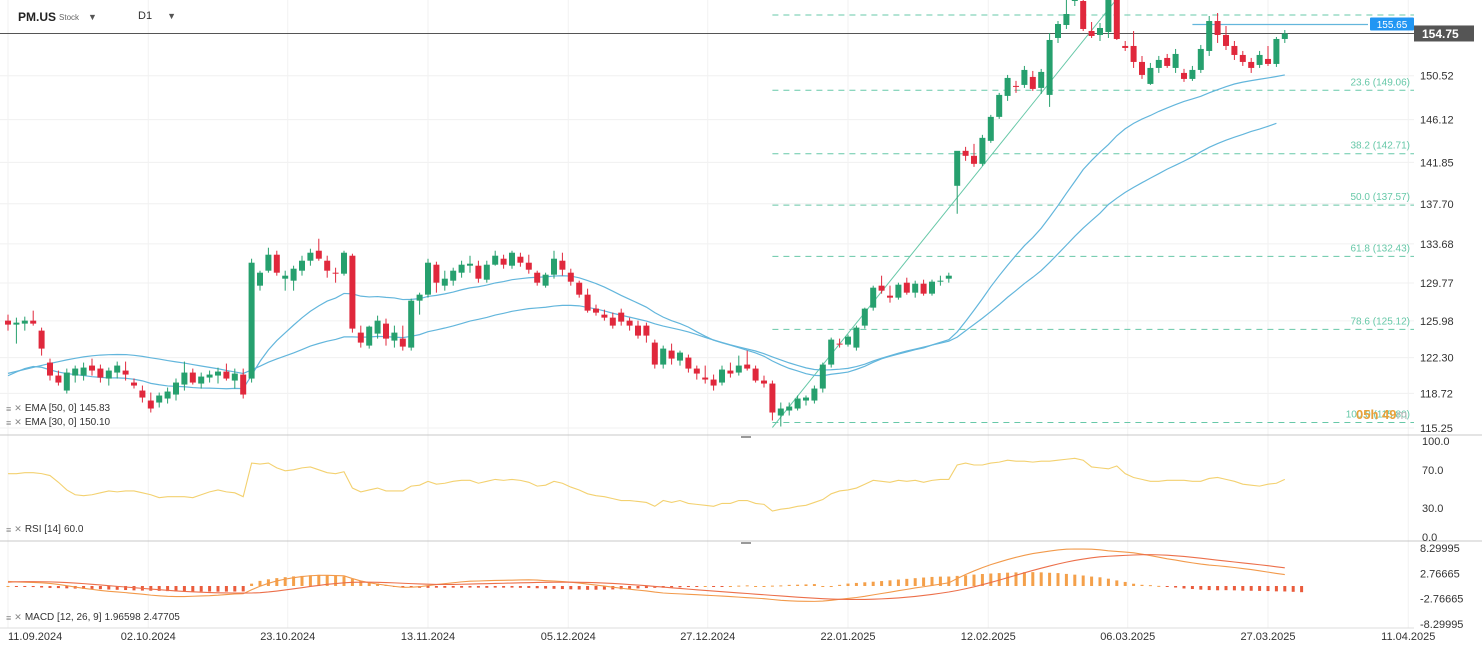  I want to click on y-tick-label: 125.98, so click(1437, 322).